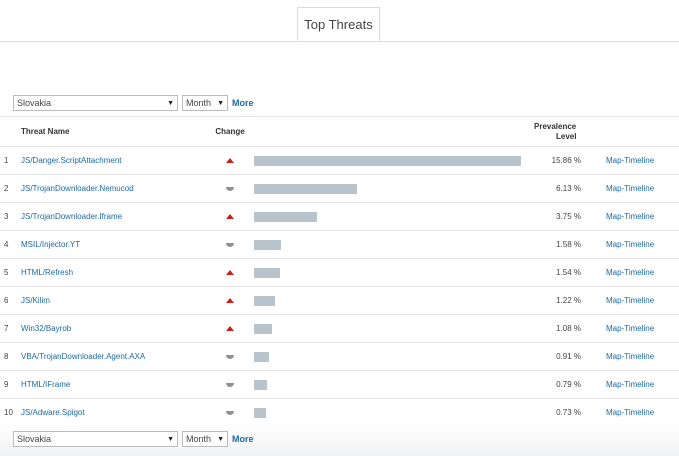 This screenshot has width=679, height=456. What do you see at coordinates (8, 216) in the screenshot?
I see `rank-cell: 3` at bounding box center [8, 216].